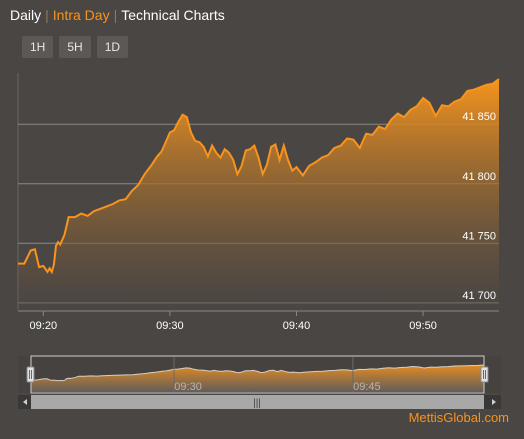  Describe the element at coordinates (458, 417) in the screenshot. I see `brand-label: MettisGlobal.com` at that location.